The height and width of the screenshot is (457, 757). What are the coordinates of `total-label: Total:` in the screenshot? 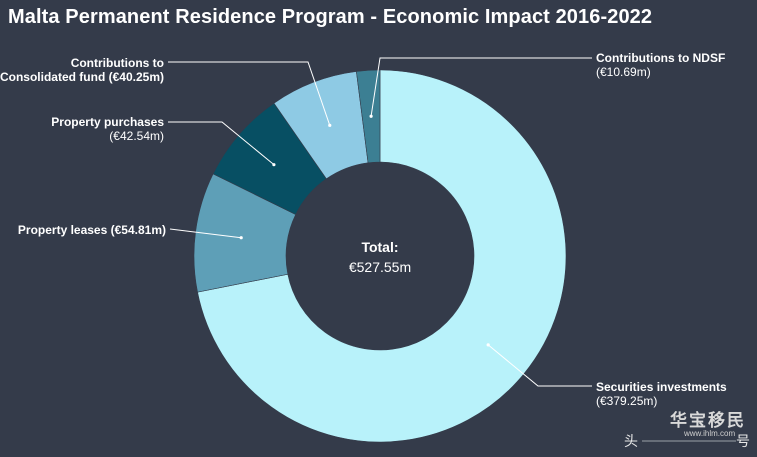 It's located at (379, 247).